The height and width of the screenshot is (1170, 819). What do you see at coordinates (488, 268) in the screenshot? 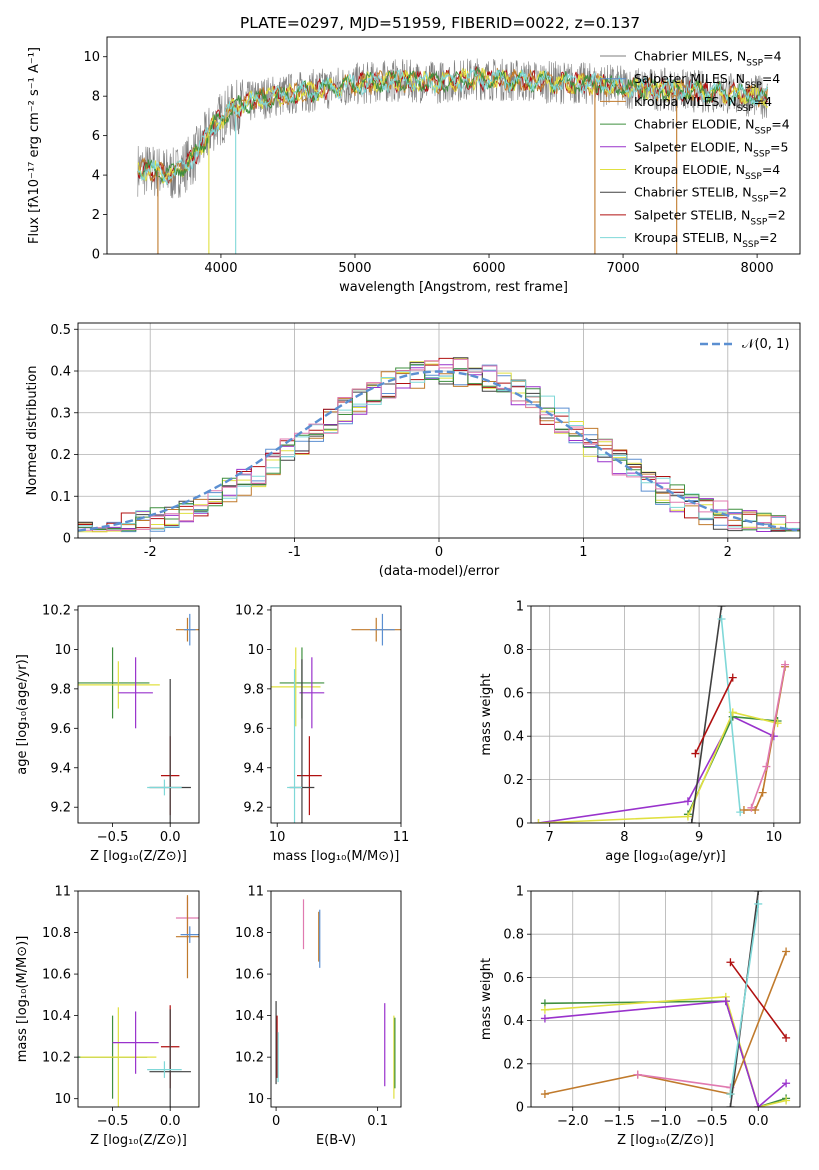
I see `x-tick-label: 6000` at bounding box center [488, 268].